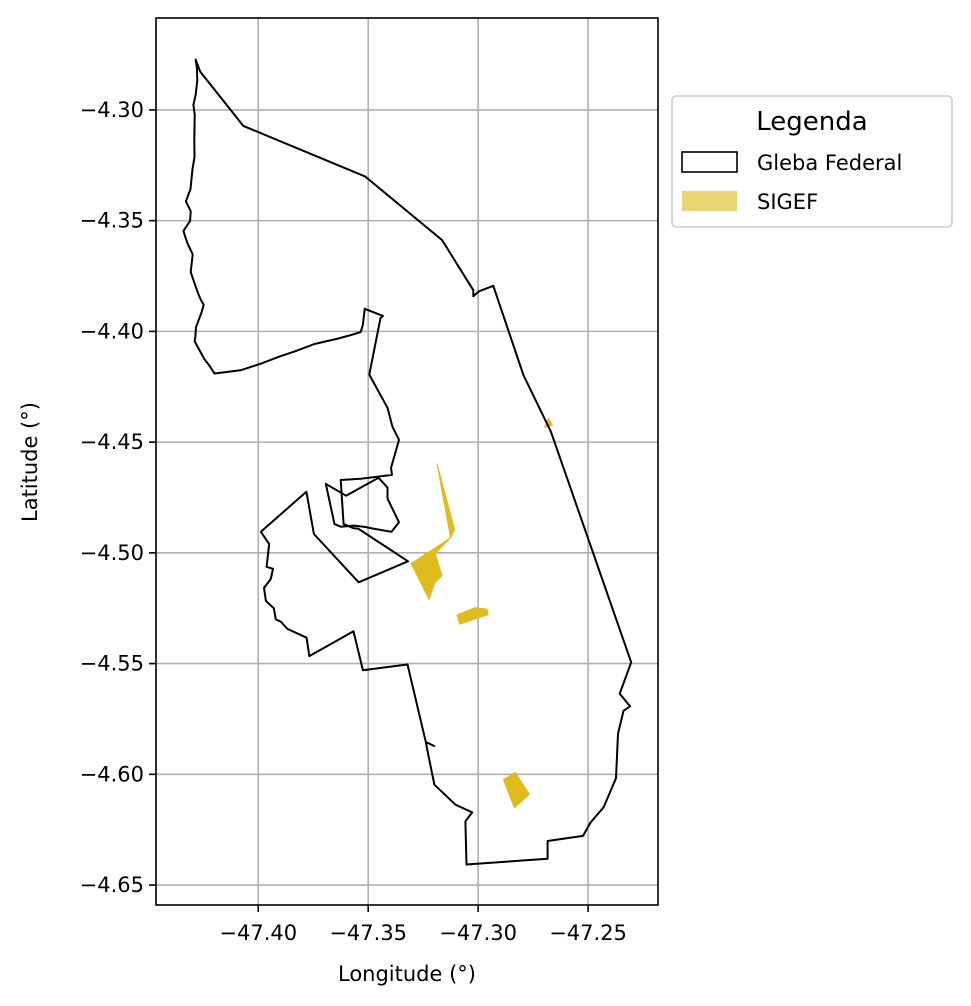  I want to click on x-axis-title: Longitude (°), so click(407, 974).